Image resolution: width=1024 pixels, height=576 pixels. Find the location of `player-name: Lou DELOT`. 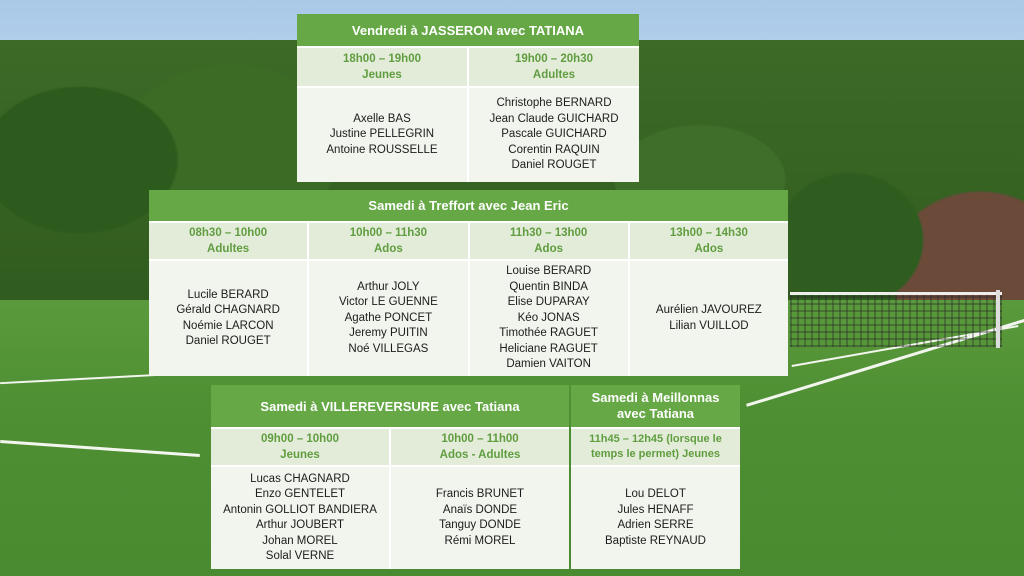

player-name: Lou DELOT is located at coordinates (655, 494).